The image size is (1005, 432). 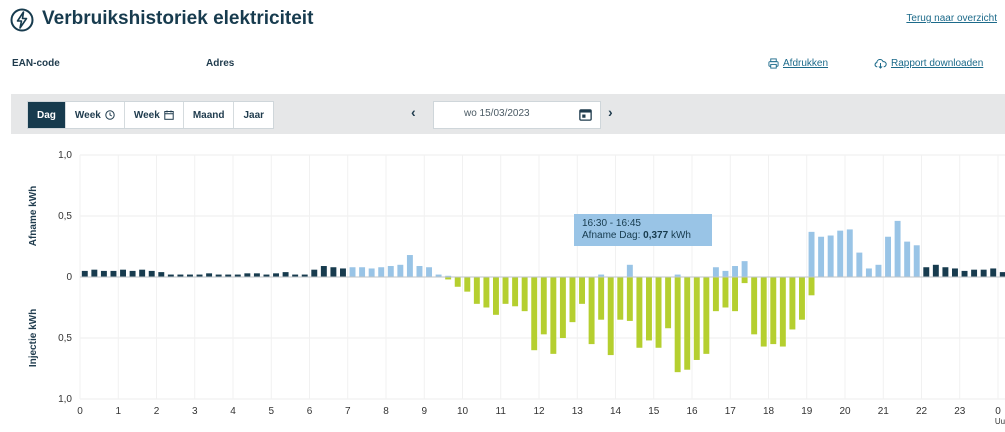 What do you see at coordinates (233, 411) in the screenshot?
I see `x-tick-label: 4` at bounding box center [233, 411].